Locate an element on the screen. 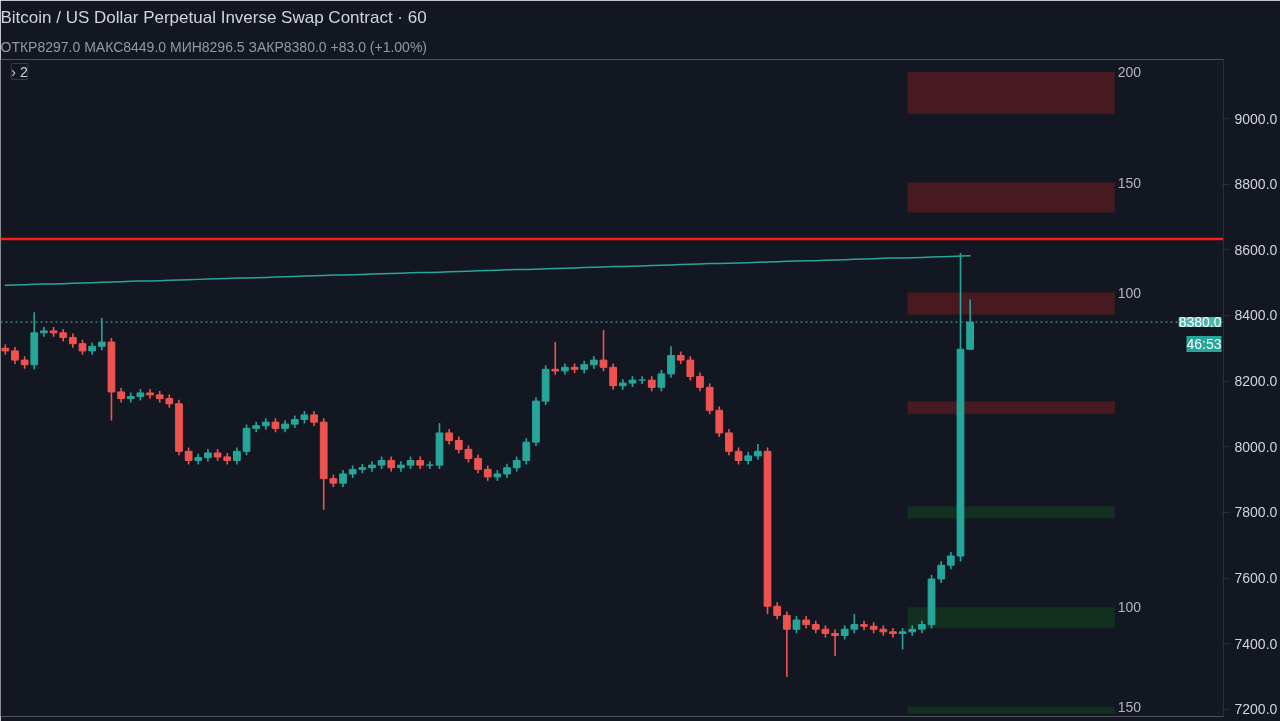 The image size is (1280, 721). y-tick-label: 7800.0 is located at coordinates (1256, 512).